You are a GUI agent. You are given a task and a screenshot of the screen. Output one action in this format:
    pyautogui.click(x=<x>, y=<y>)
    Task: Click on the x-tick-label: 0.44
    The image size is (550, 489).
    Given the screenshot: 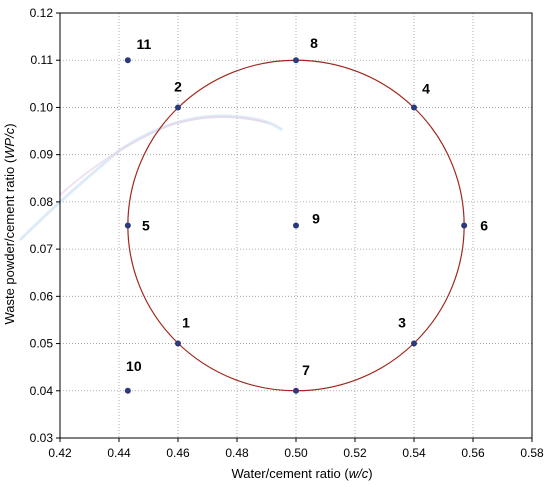 What is the action you would take?
    pyautogui.click(x=119, y=453)
    